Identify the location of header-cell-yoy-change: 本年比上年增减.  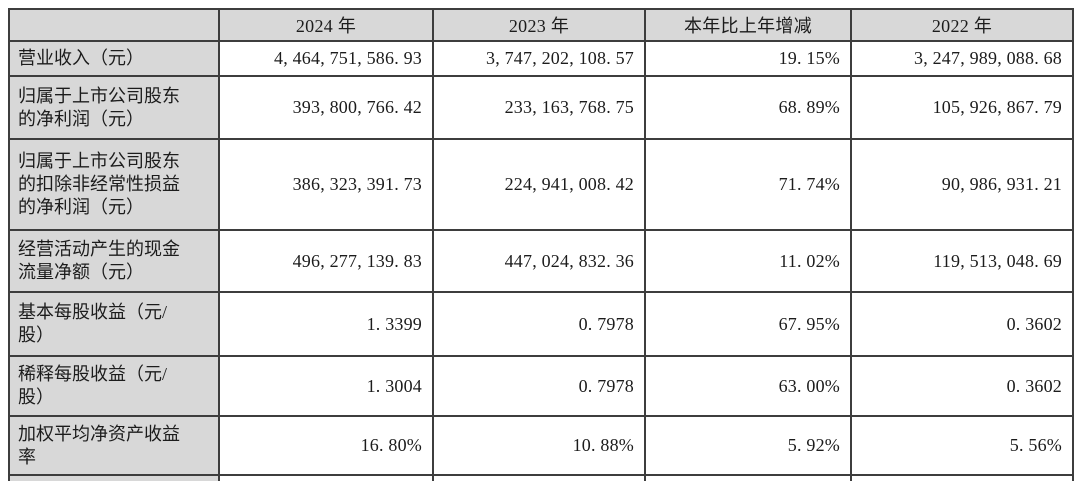
(748, 25).